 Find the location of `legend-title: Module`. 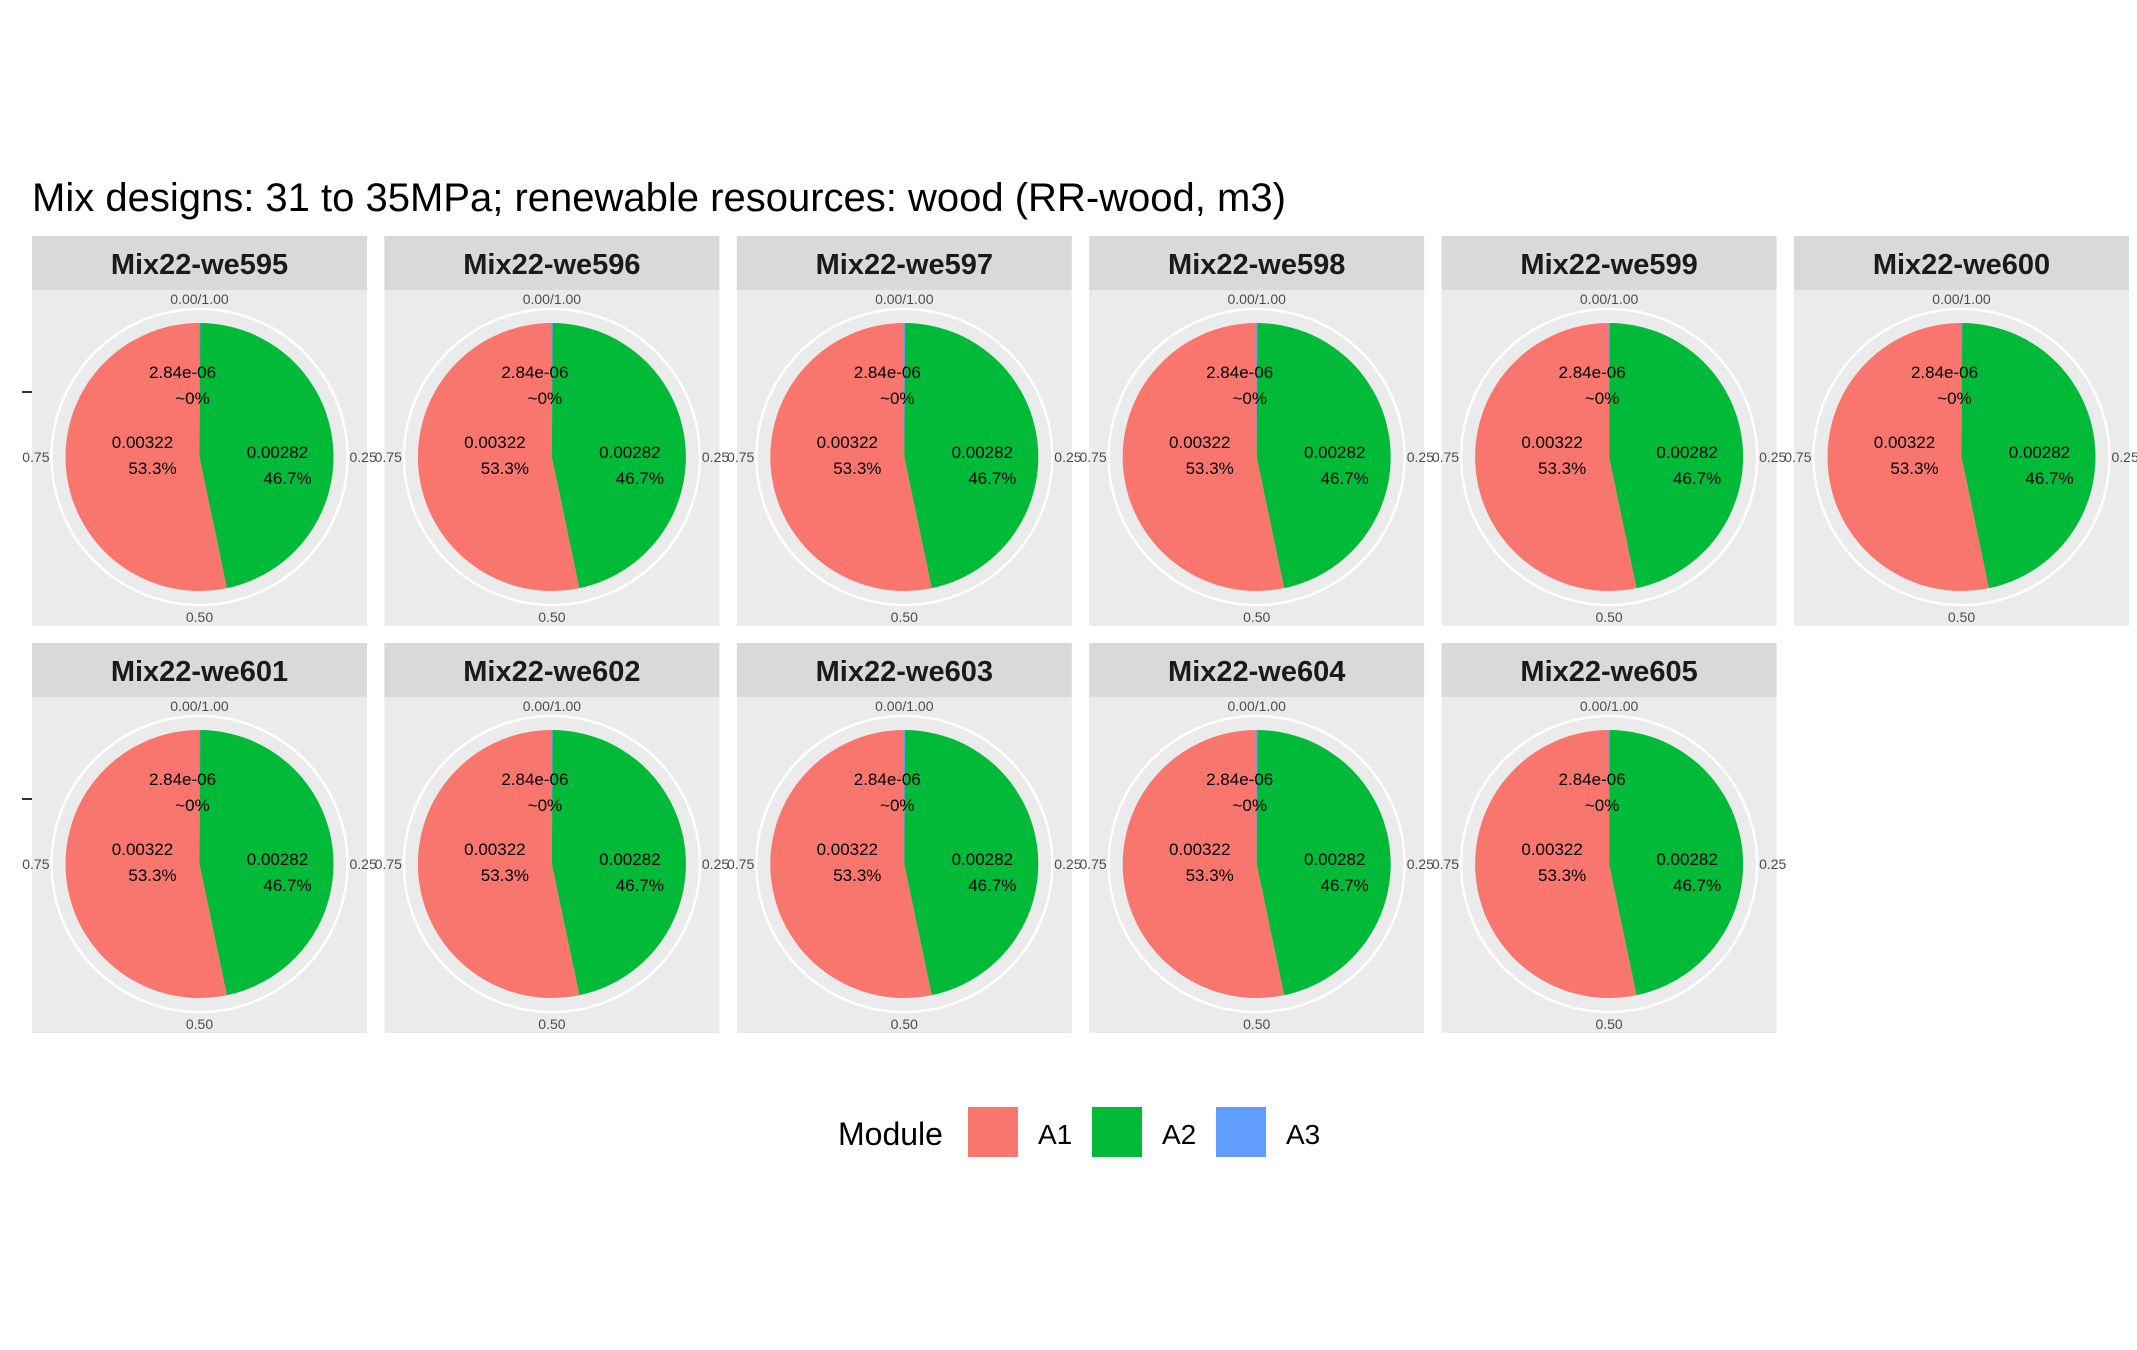

legend-title: Module is located at coordinates (890, 1134).